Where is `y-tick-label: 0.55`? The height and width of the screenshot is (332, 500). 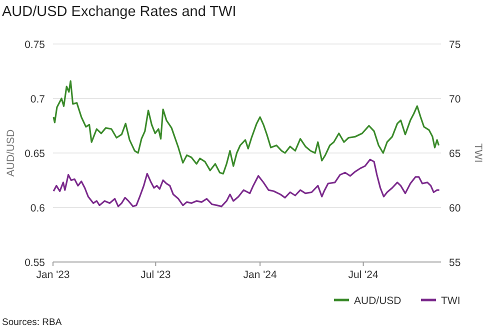
y-tick-label: 0.55 is located at coordinates (35, 263).